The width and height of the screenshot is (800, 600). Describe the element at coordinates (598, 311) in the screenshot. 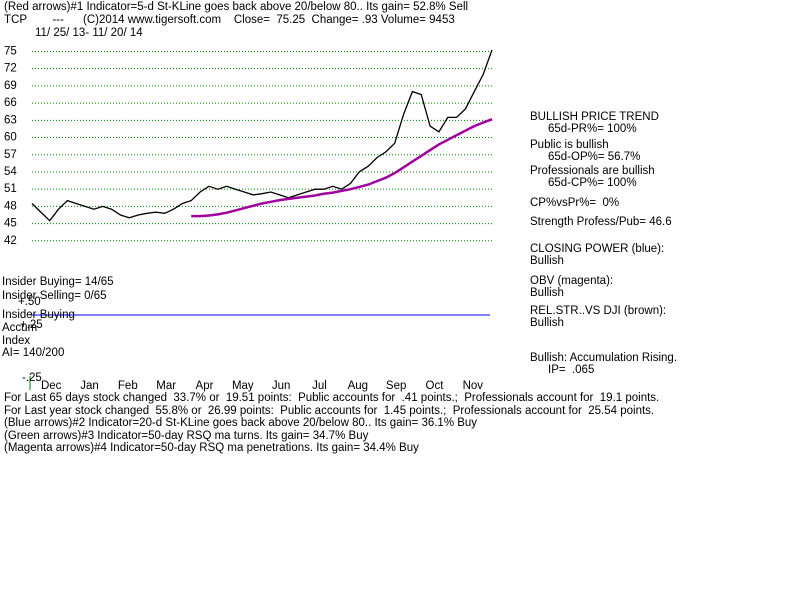

I see `side-text: REL.STR..VS DJI (brown):` at that location.